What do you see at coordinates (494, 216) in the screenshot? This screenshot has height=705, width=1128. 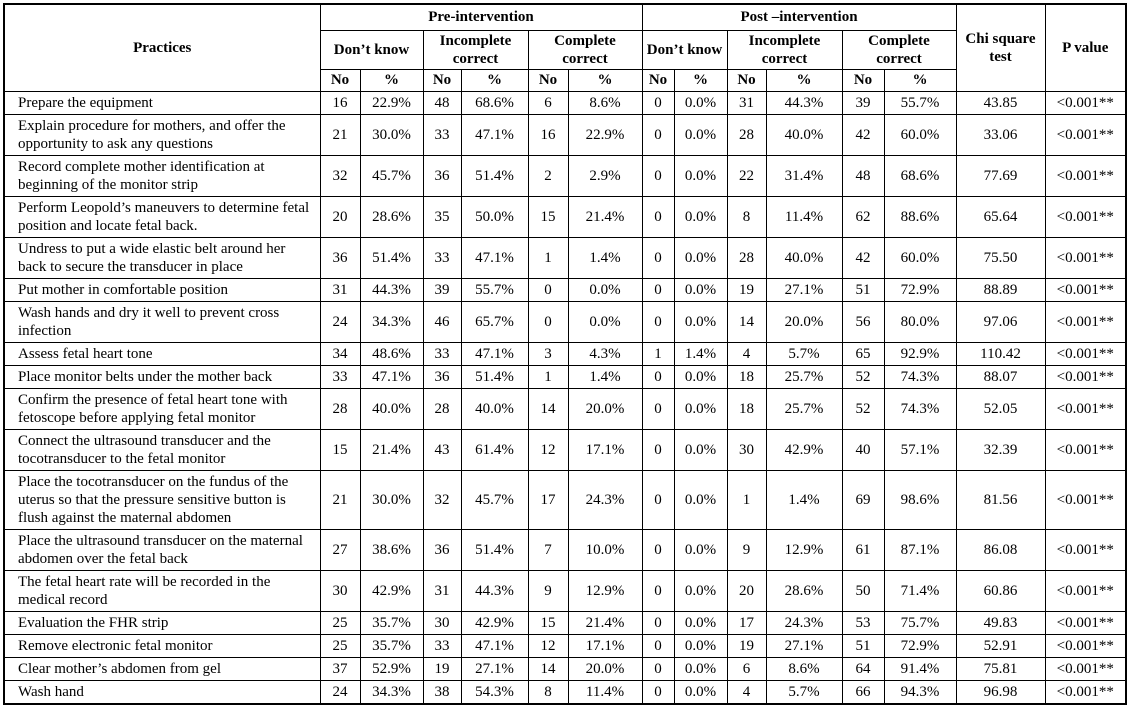 I see `percent-cell: 50.0%` at bounding box center [494, 216].